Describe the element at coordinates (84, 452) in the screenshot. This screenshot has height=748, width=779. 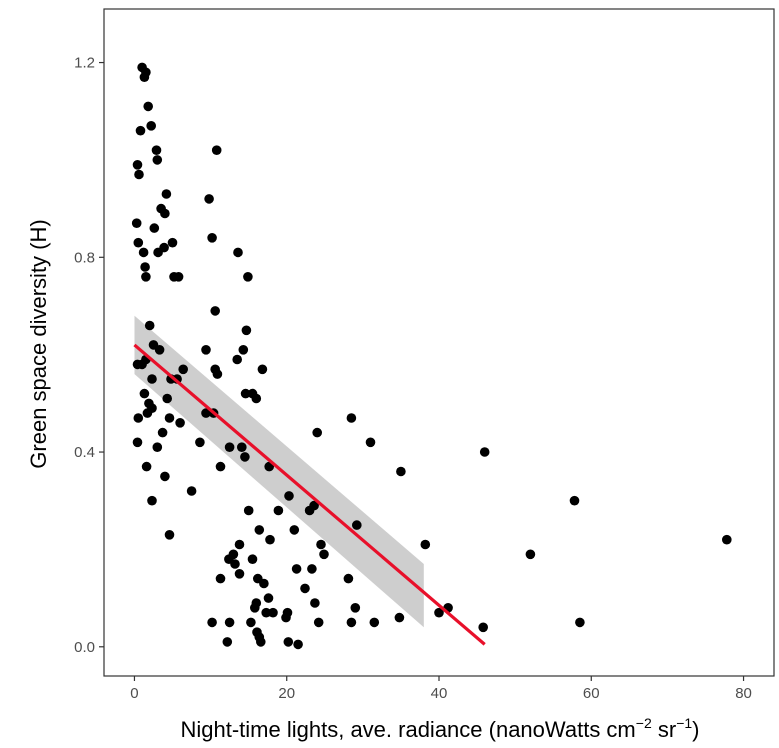
I see `y-tick-label: 0.4` at that location.